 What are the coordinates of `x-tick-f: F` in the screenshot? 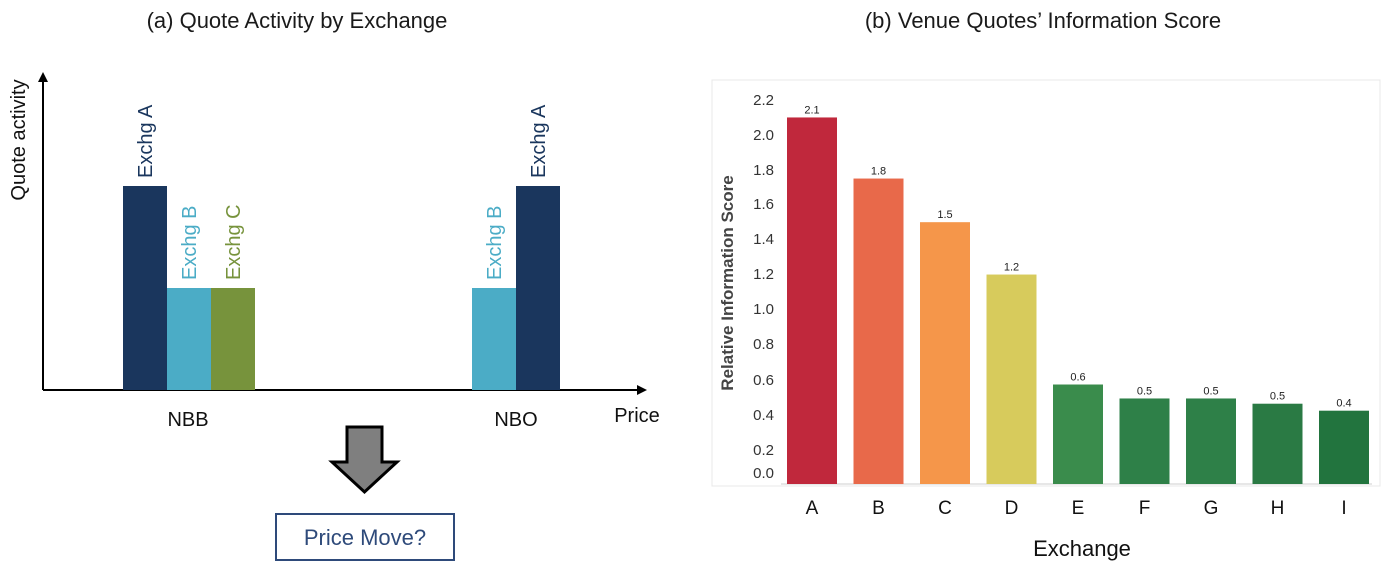 It's located at (1145, 508).